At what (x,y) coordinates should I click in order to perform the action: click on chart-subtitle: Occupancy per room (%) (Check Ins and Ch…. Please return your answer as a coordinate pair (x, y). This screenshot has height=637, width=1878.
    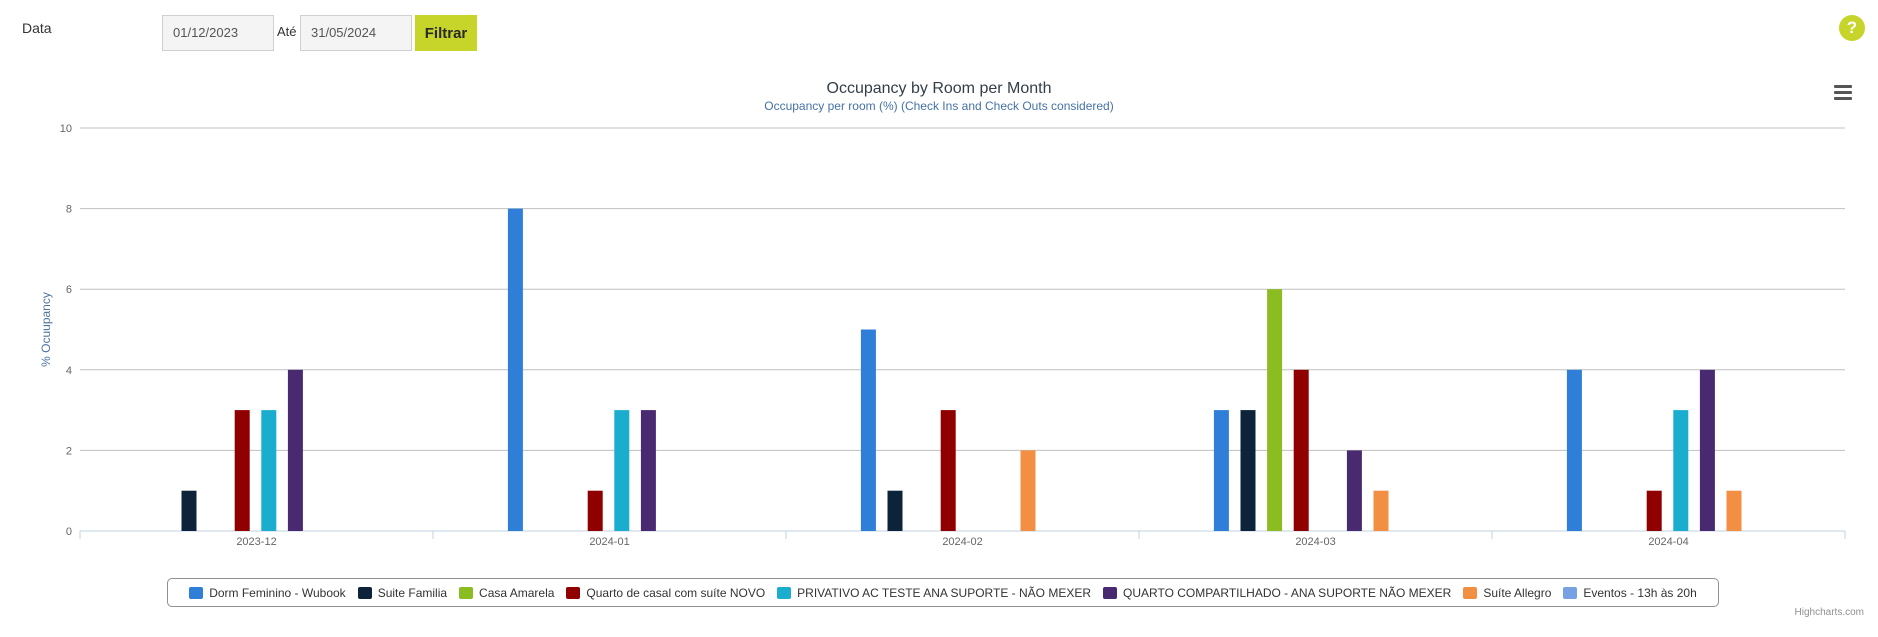
    Looking at the image, I should click on (939, 106).